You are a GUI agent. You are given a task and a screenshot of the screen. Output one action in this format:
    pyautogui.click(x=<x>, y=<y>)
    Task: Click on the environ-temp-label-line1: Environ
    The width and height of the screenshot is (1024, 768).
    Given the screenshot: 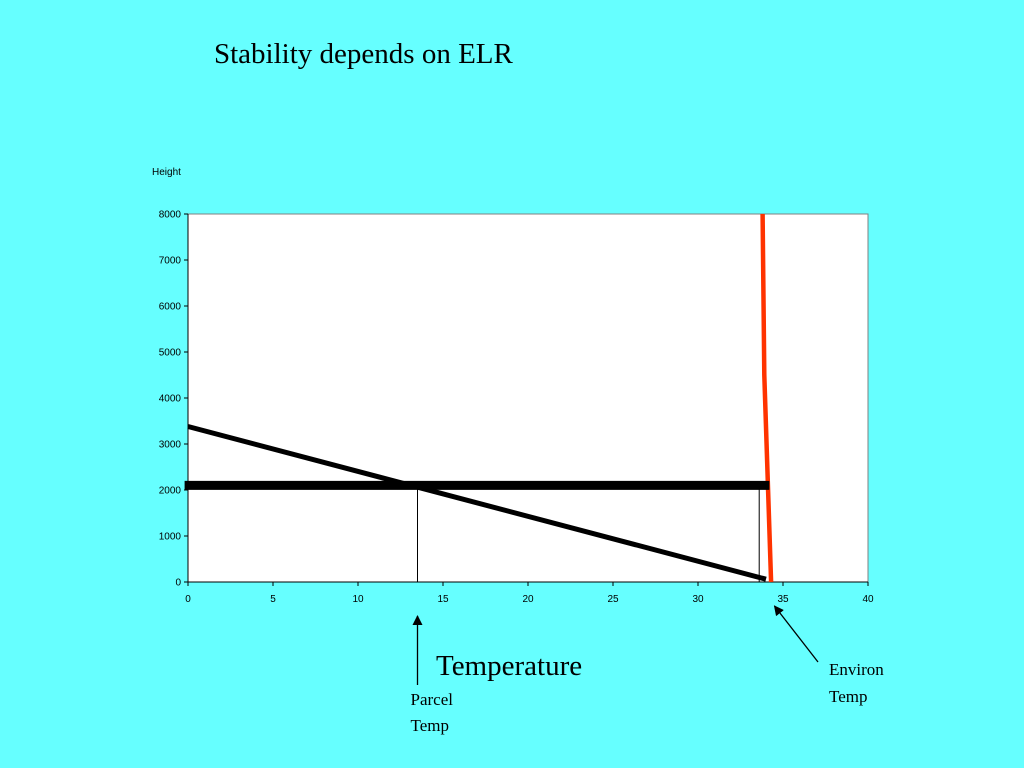 What is the action you would take?
    pyautogui.click(x=856, y=669)
    